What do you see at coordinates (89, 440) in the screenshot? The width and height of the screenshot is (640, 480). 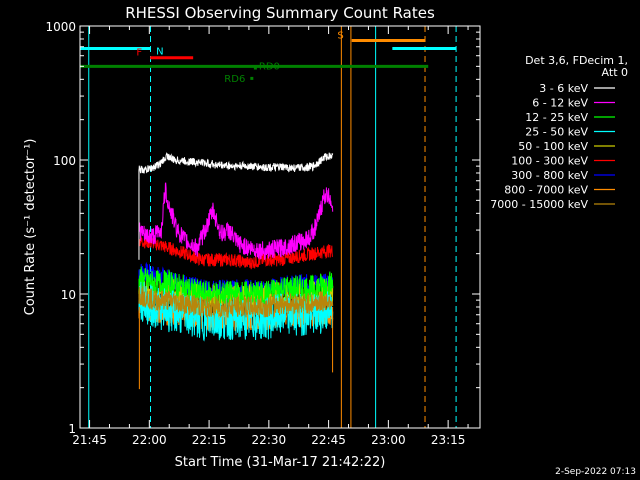 I see `x-tick-label-0: 21:45` at bounding box center [89, 440].